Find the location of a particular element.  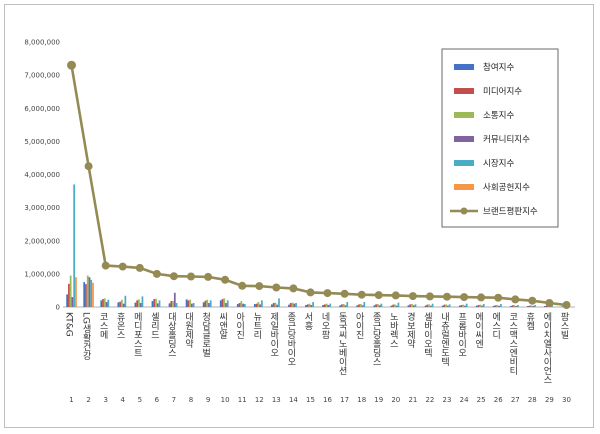

y-tick-label: 7,000,000 is located at coordinates (42, 76).